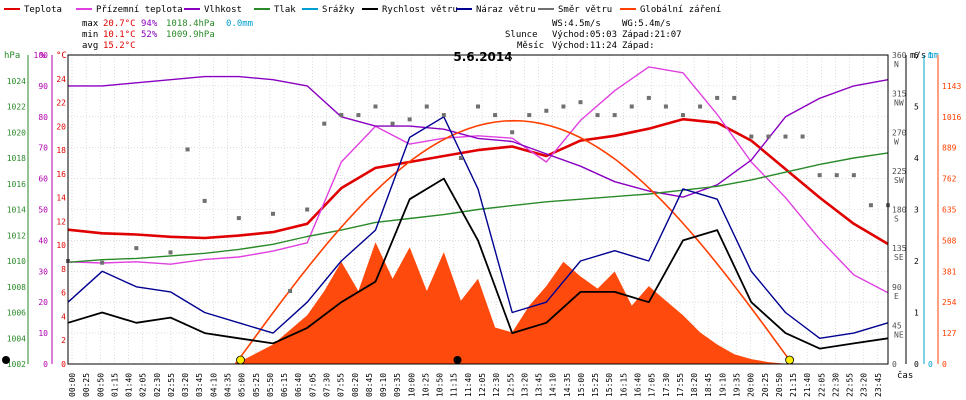 This screenshot has width=966, height=400. I want to click on legend-item-zareni: Globální záření, so click(670, 10).